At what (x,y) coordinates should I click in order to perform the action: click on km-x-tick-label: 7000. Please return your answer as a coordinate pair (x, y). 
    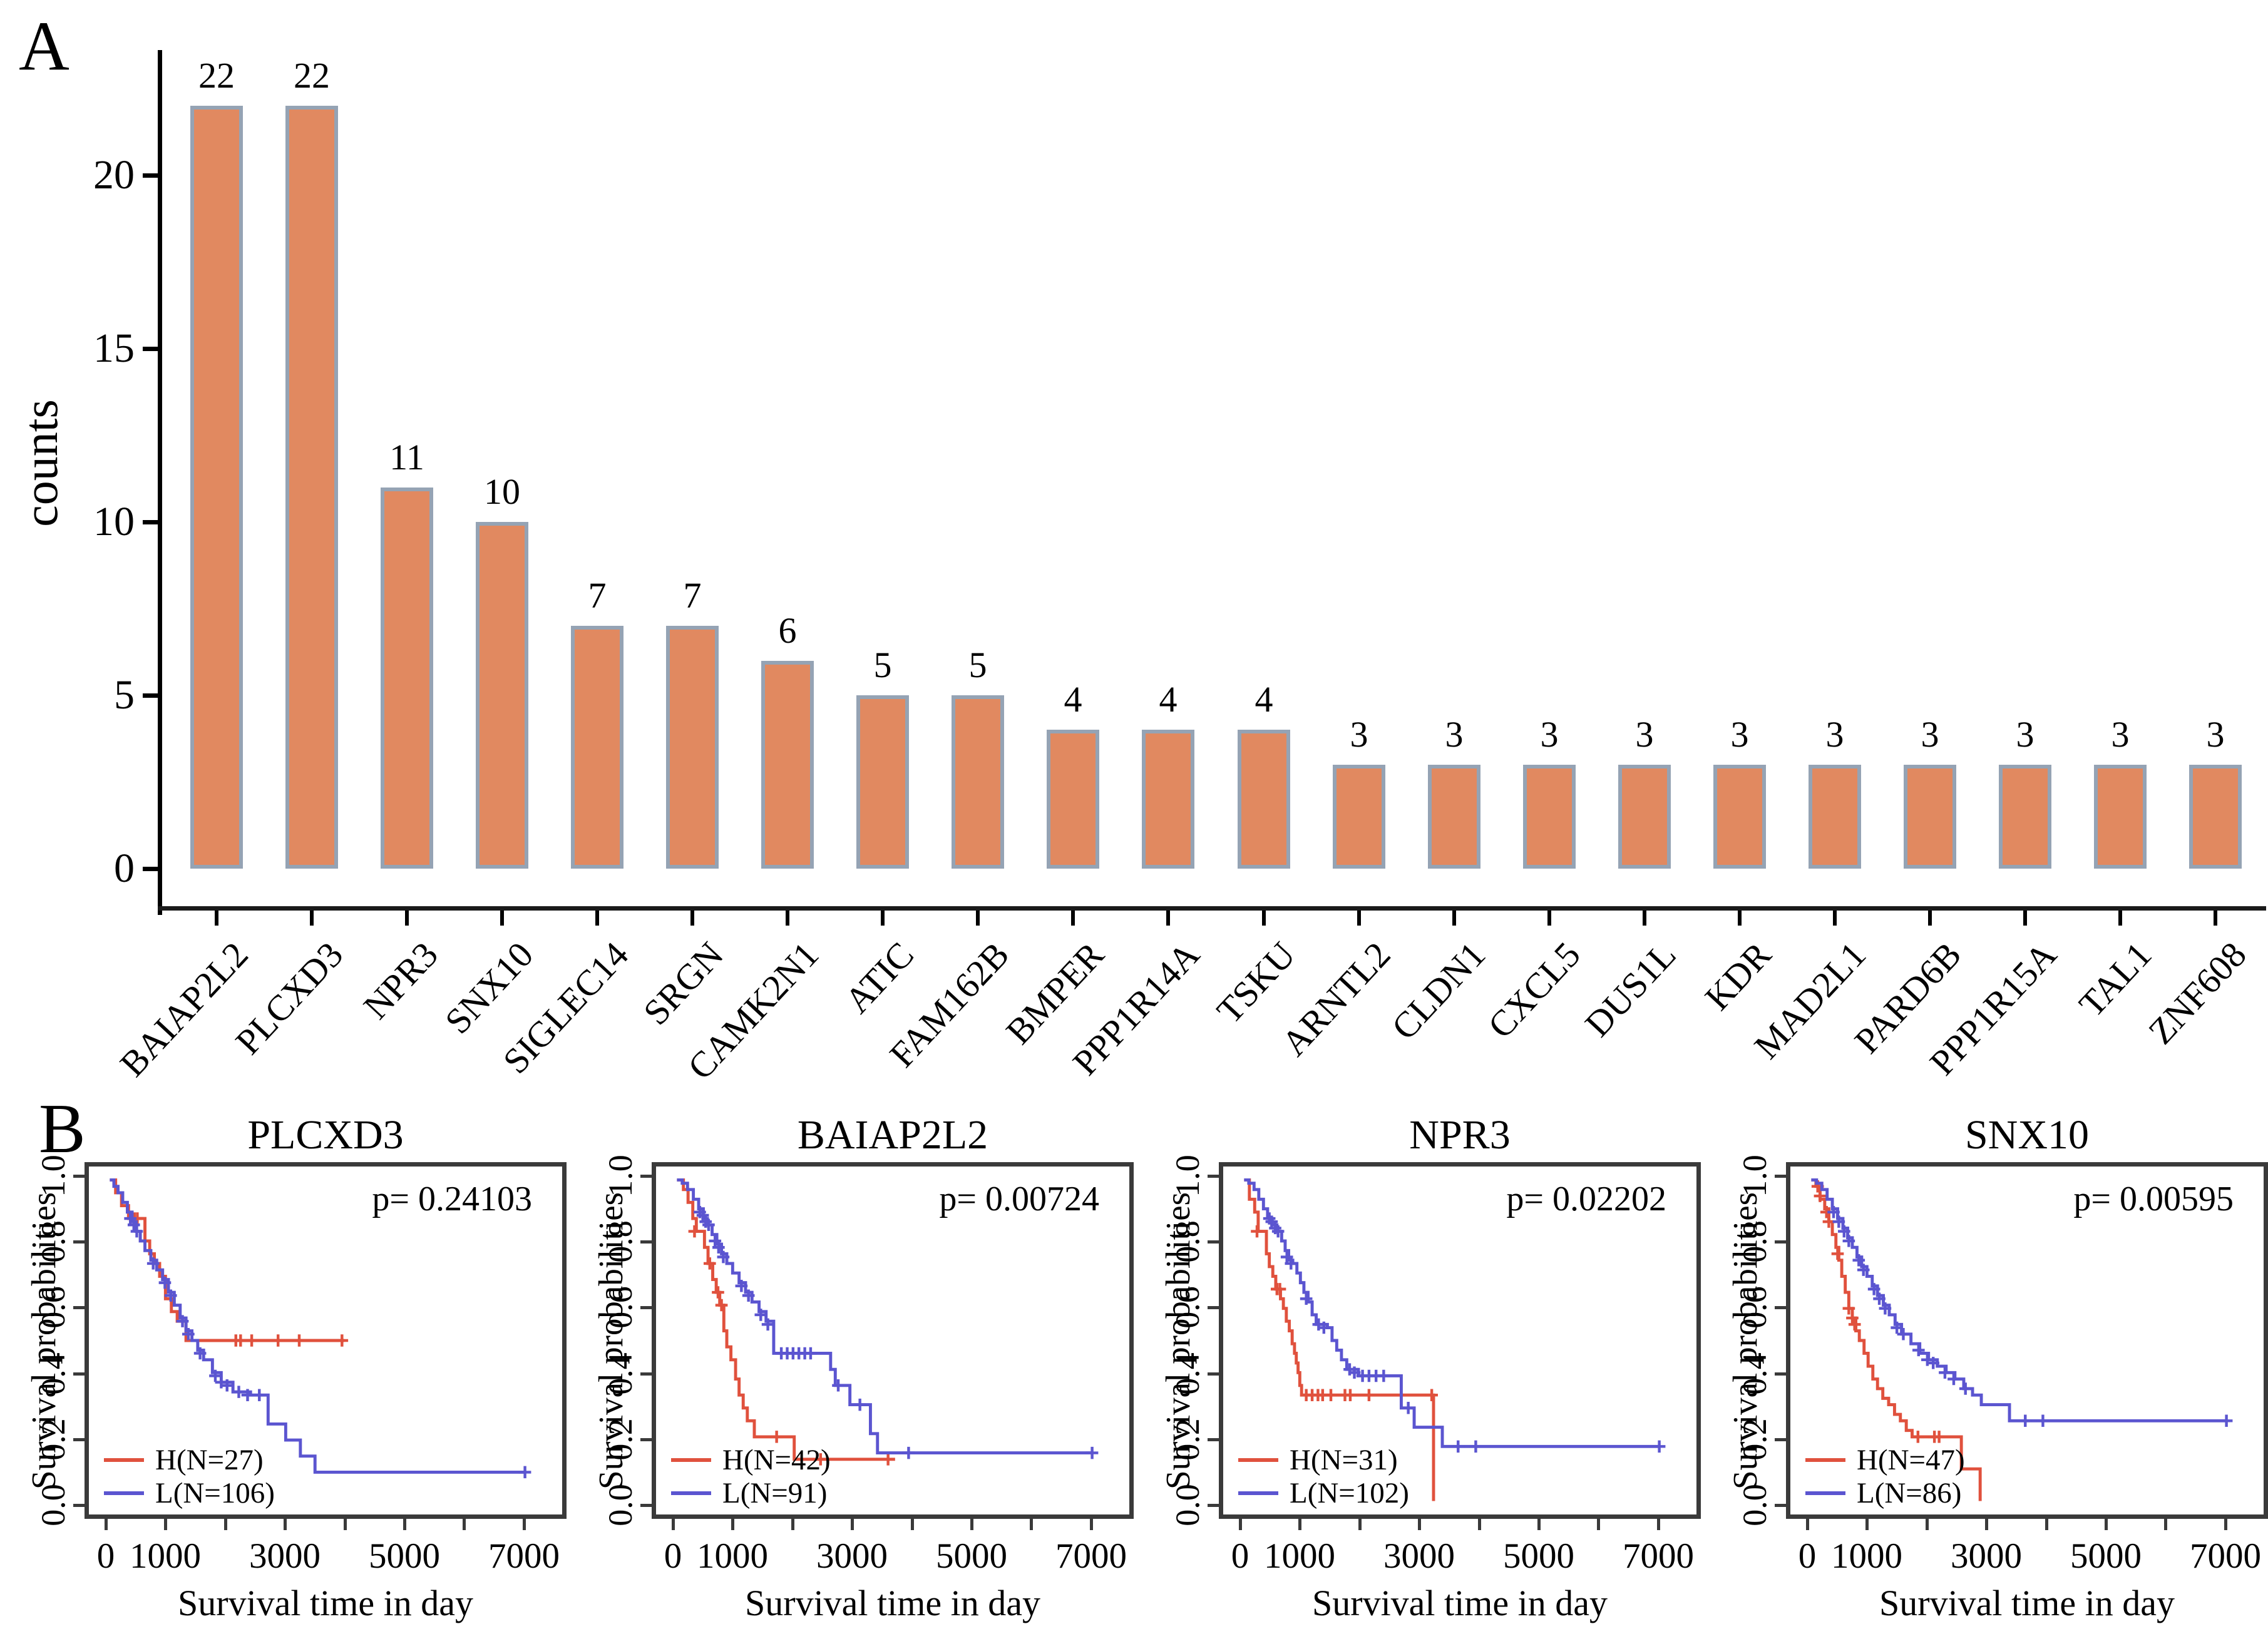
    Looking at the image, I should click on (1658, 1556).